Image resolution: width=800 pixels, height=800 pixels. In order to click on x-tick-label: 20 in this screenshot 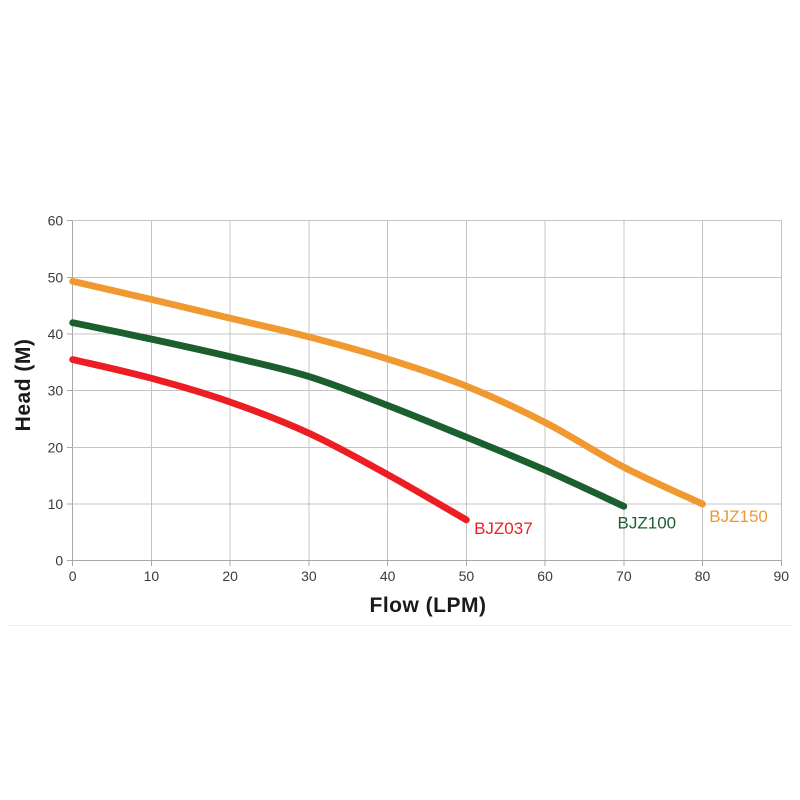, I will do `click(230, 576)`.